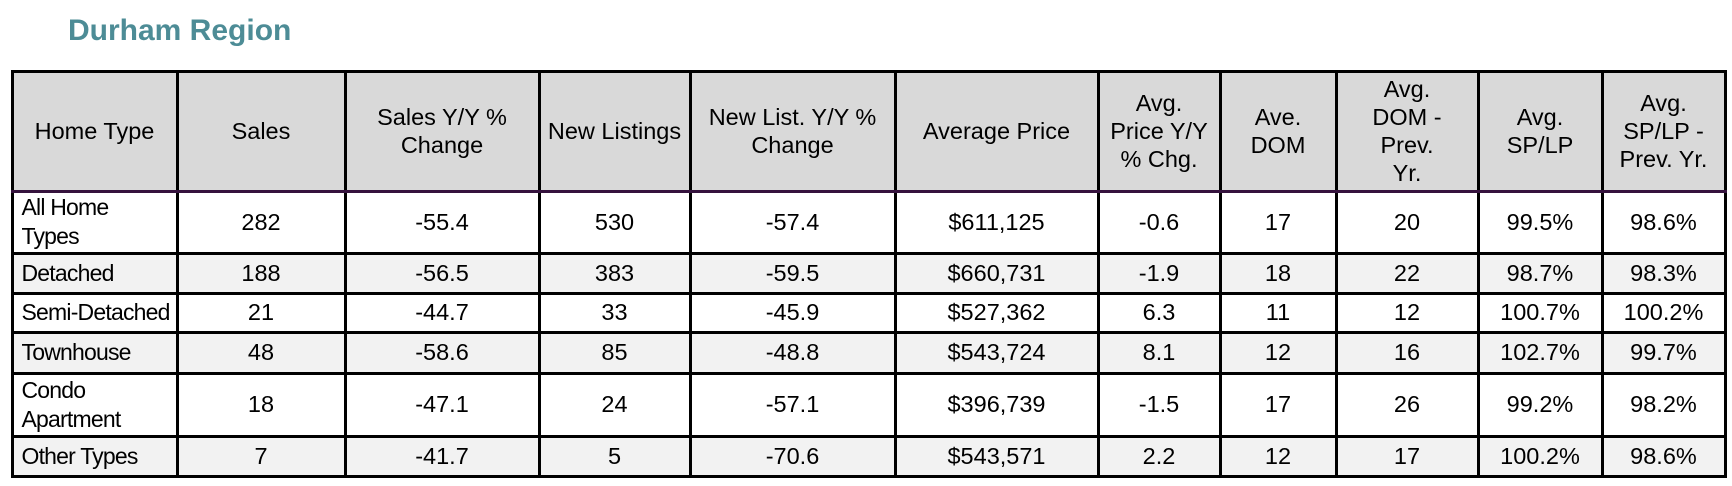  What do you see at coordinates (996, 352) in the screenshot?
I see `table-cell: $543,724` at bounding box center [996, 352].